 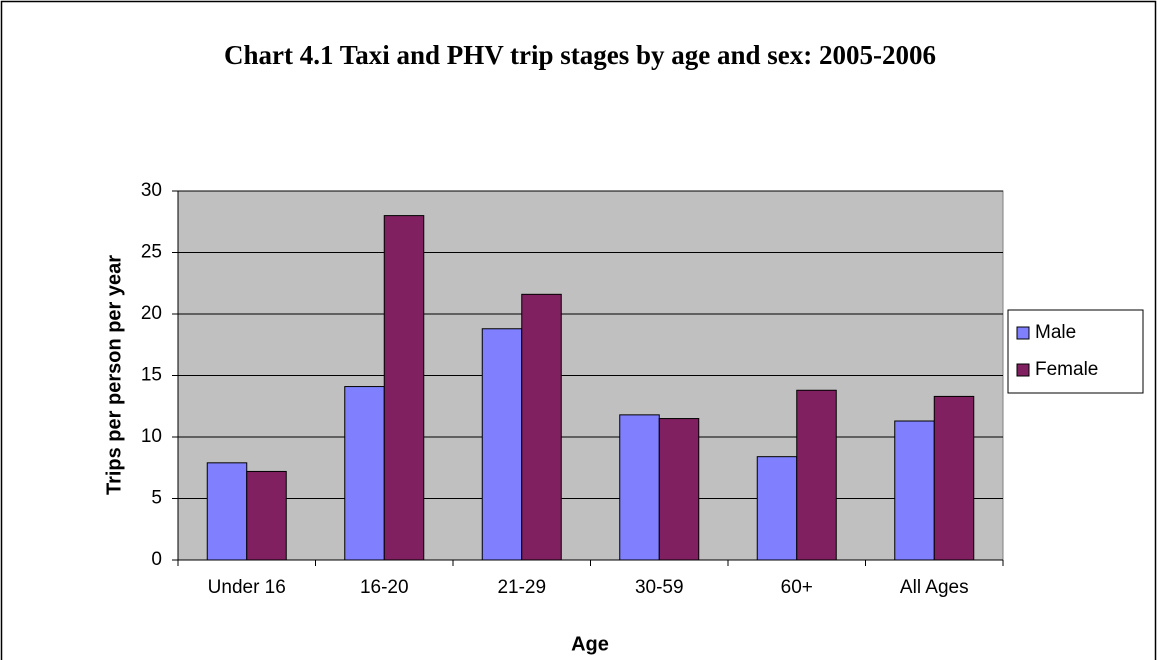 I want to click on y-tick-label: 30, so click(x=151, y=190).